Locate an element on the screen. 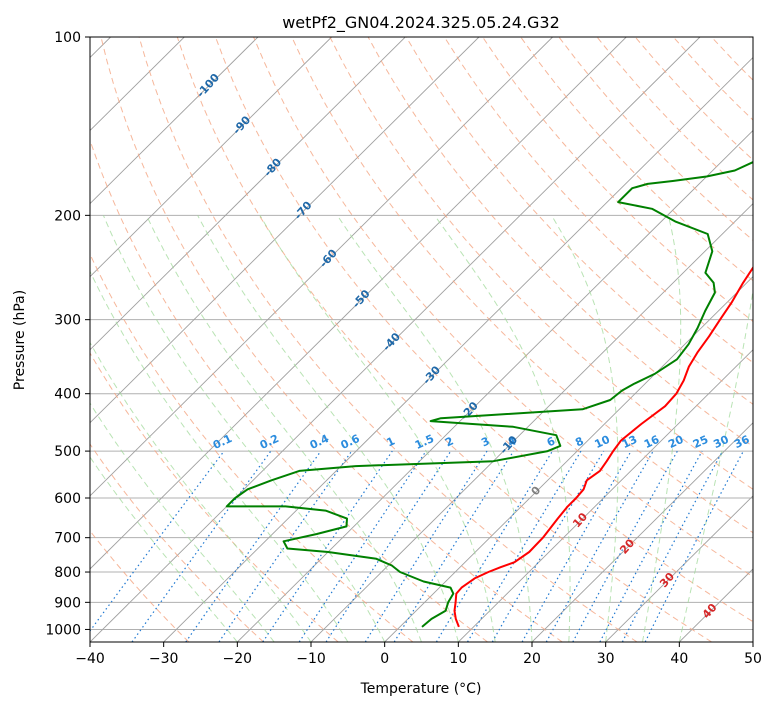 This screenshot has height=708, width=775. mixing-ratio-label: 10 is located at coordinates (603, 442).